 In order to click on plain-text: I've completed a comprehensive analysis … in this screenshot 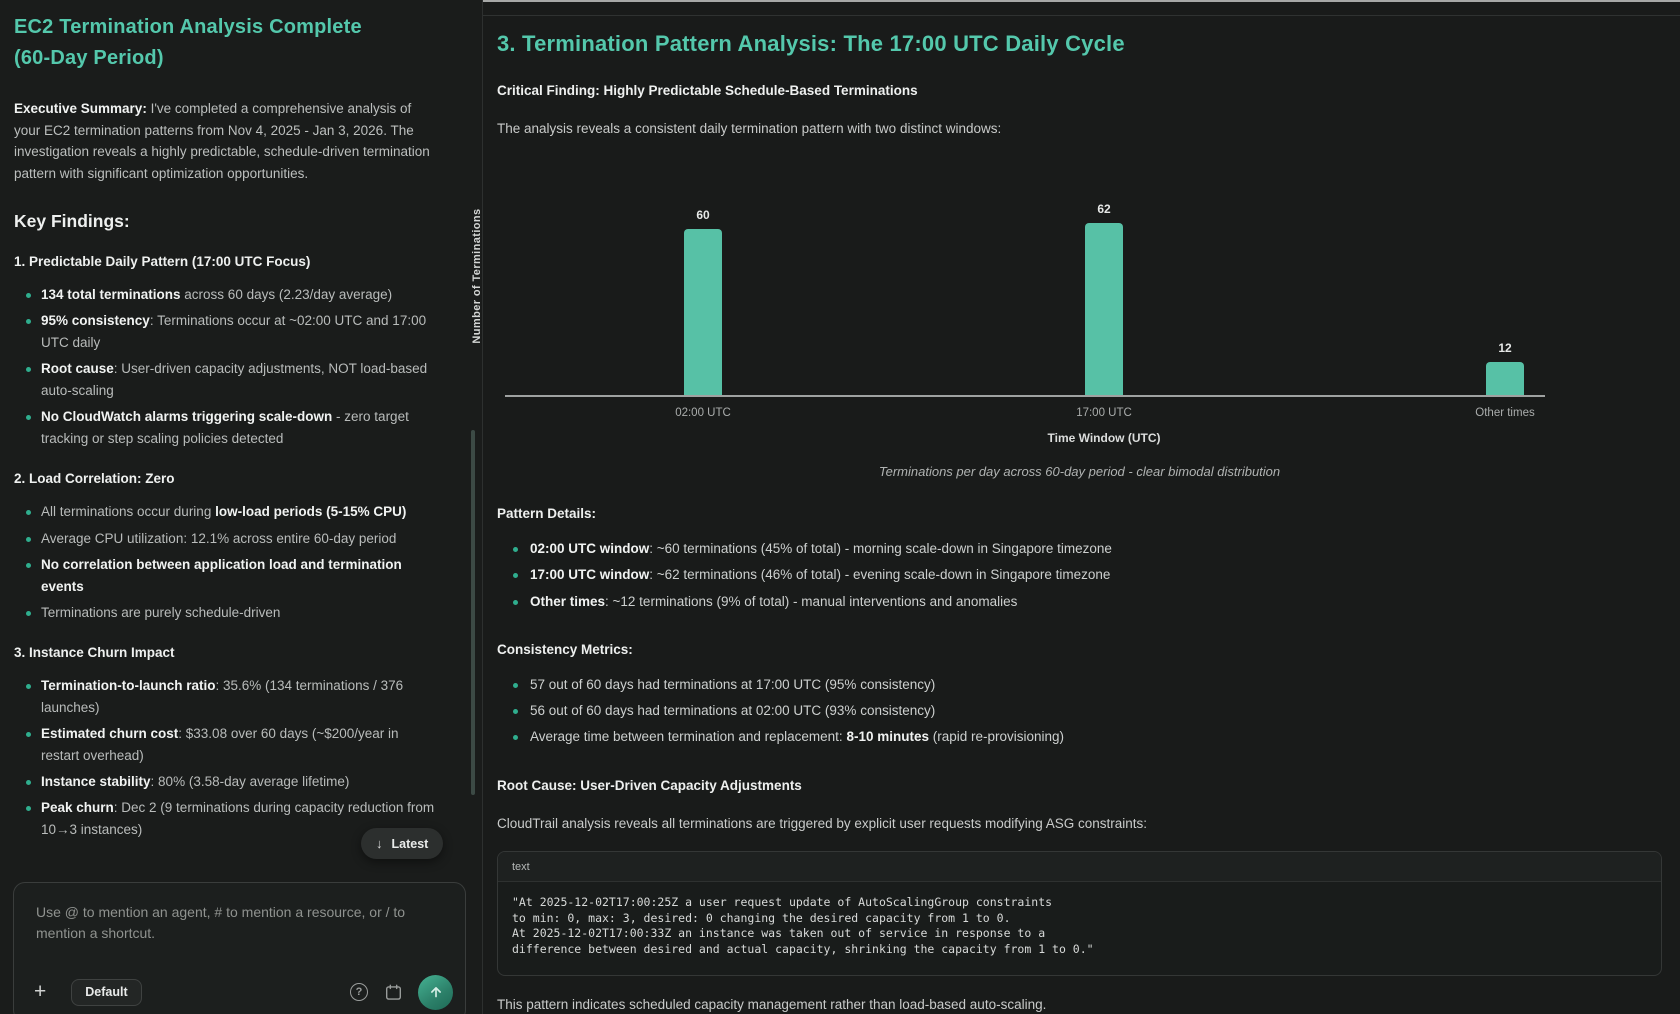, I will do `click(222, 141)`.